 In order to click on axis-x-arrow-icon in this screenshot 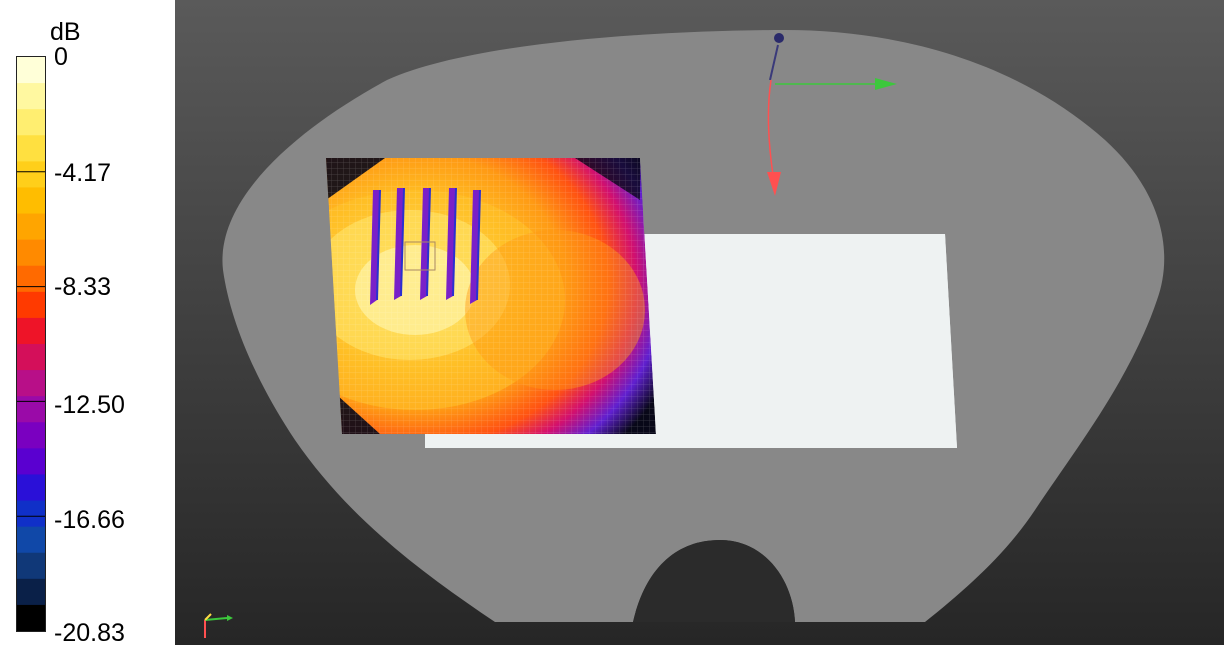, I will do `click(886, 84)`.